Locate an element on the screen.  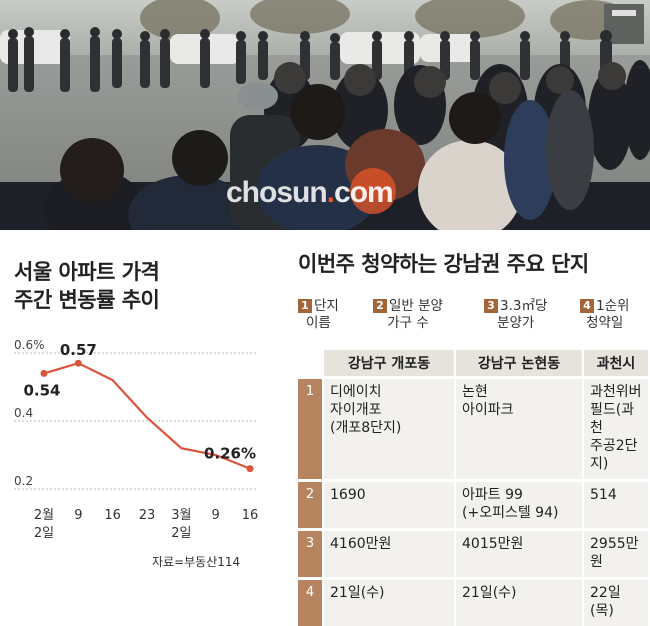
table-cell: 1690 is located at coordinates (389, 505).